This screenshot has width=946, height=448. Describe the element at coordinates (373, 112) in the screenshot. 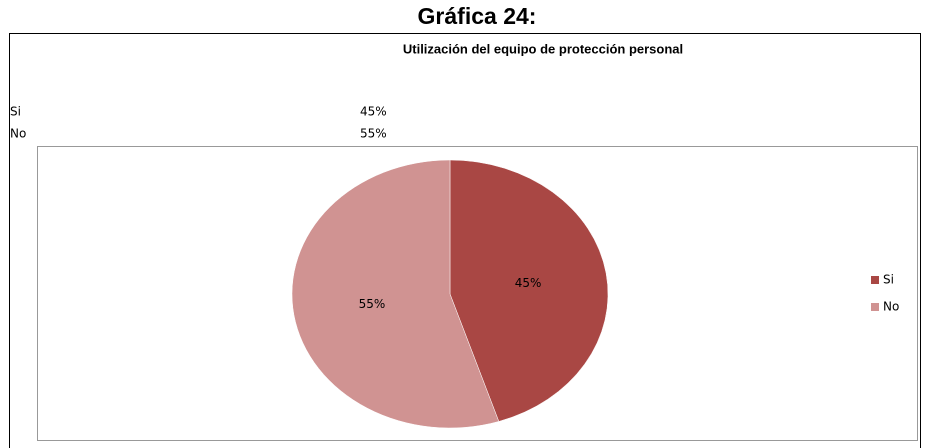

I see `table-value: 45%` at that location.